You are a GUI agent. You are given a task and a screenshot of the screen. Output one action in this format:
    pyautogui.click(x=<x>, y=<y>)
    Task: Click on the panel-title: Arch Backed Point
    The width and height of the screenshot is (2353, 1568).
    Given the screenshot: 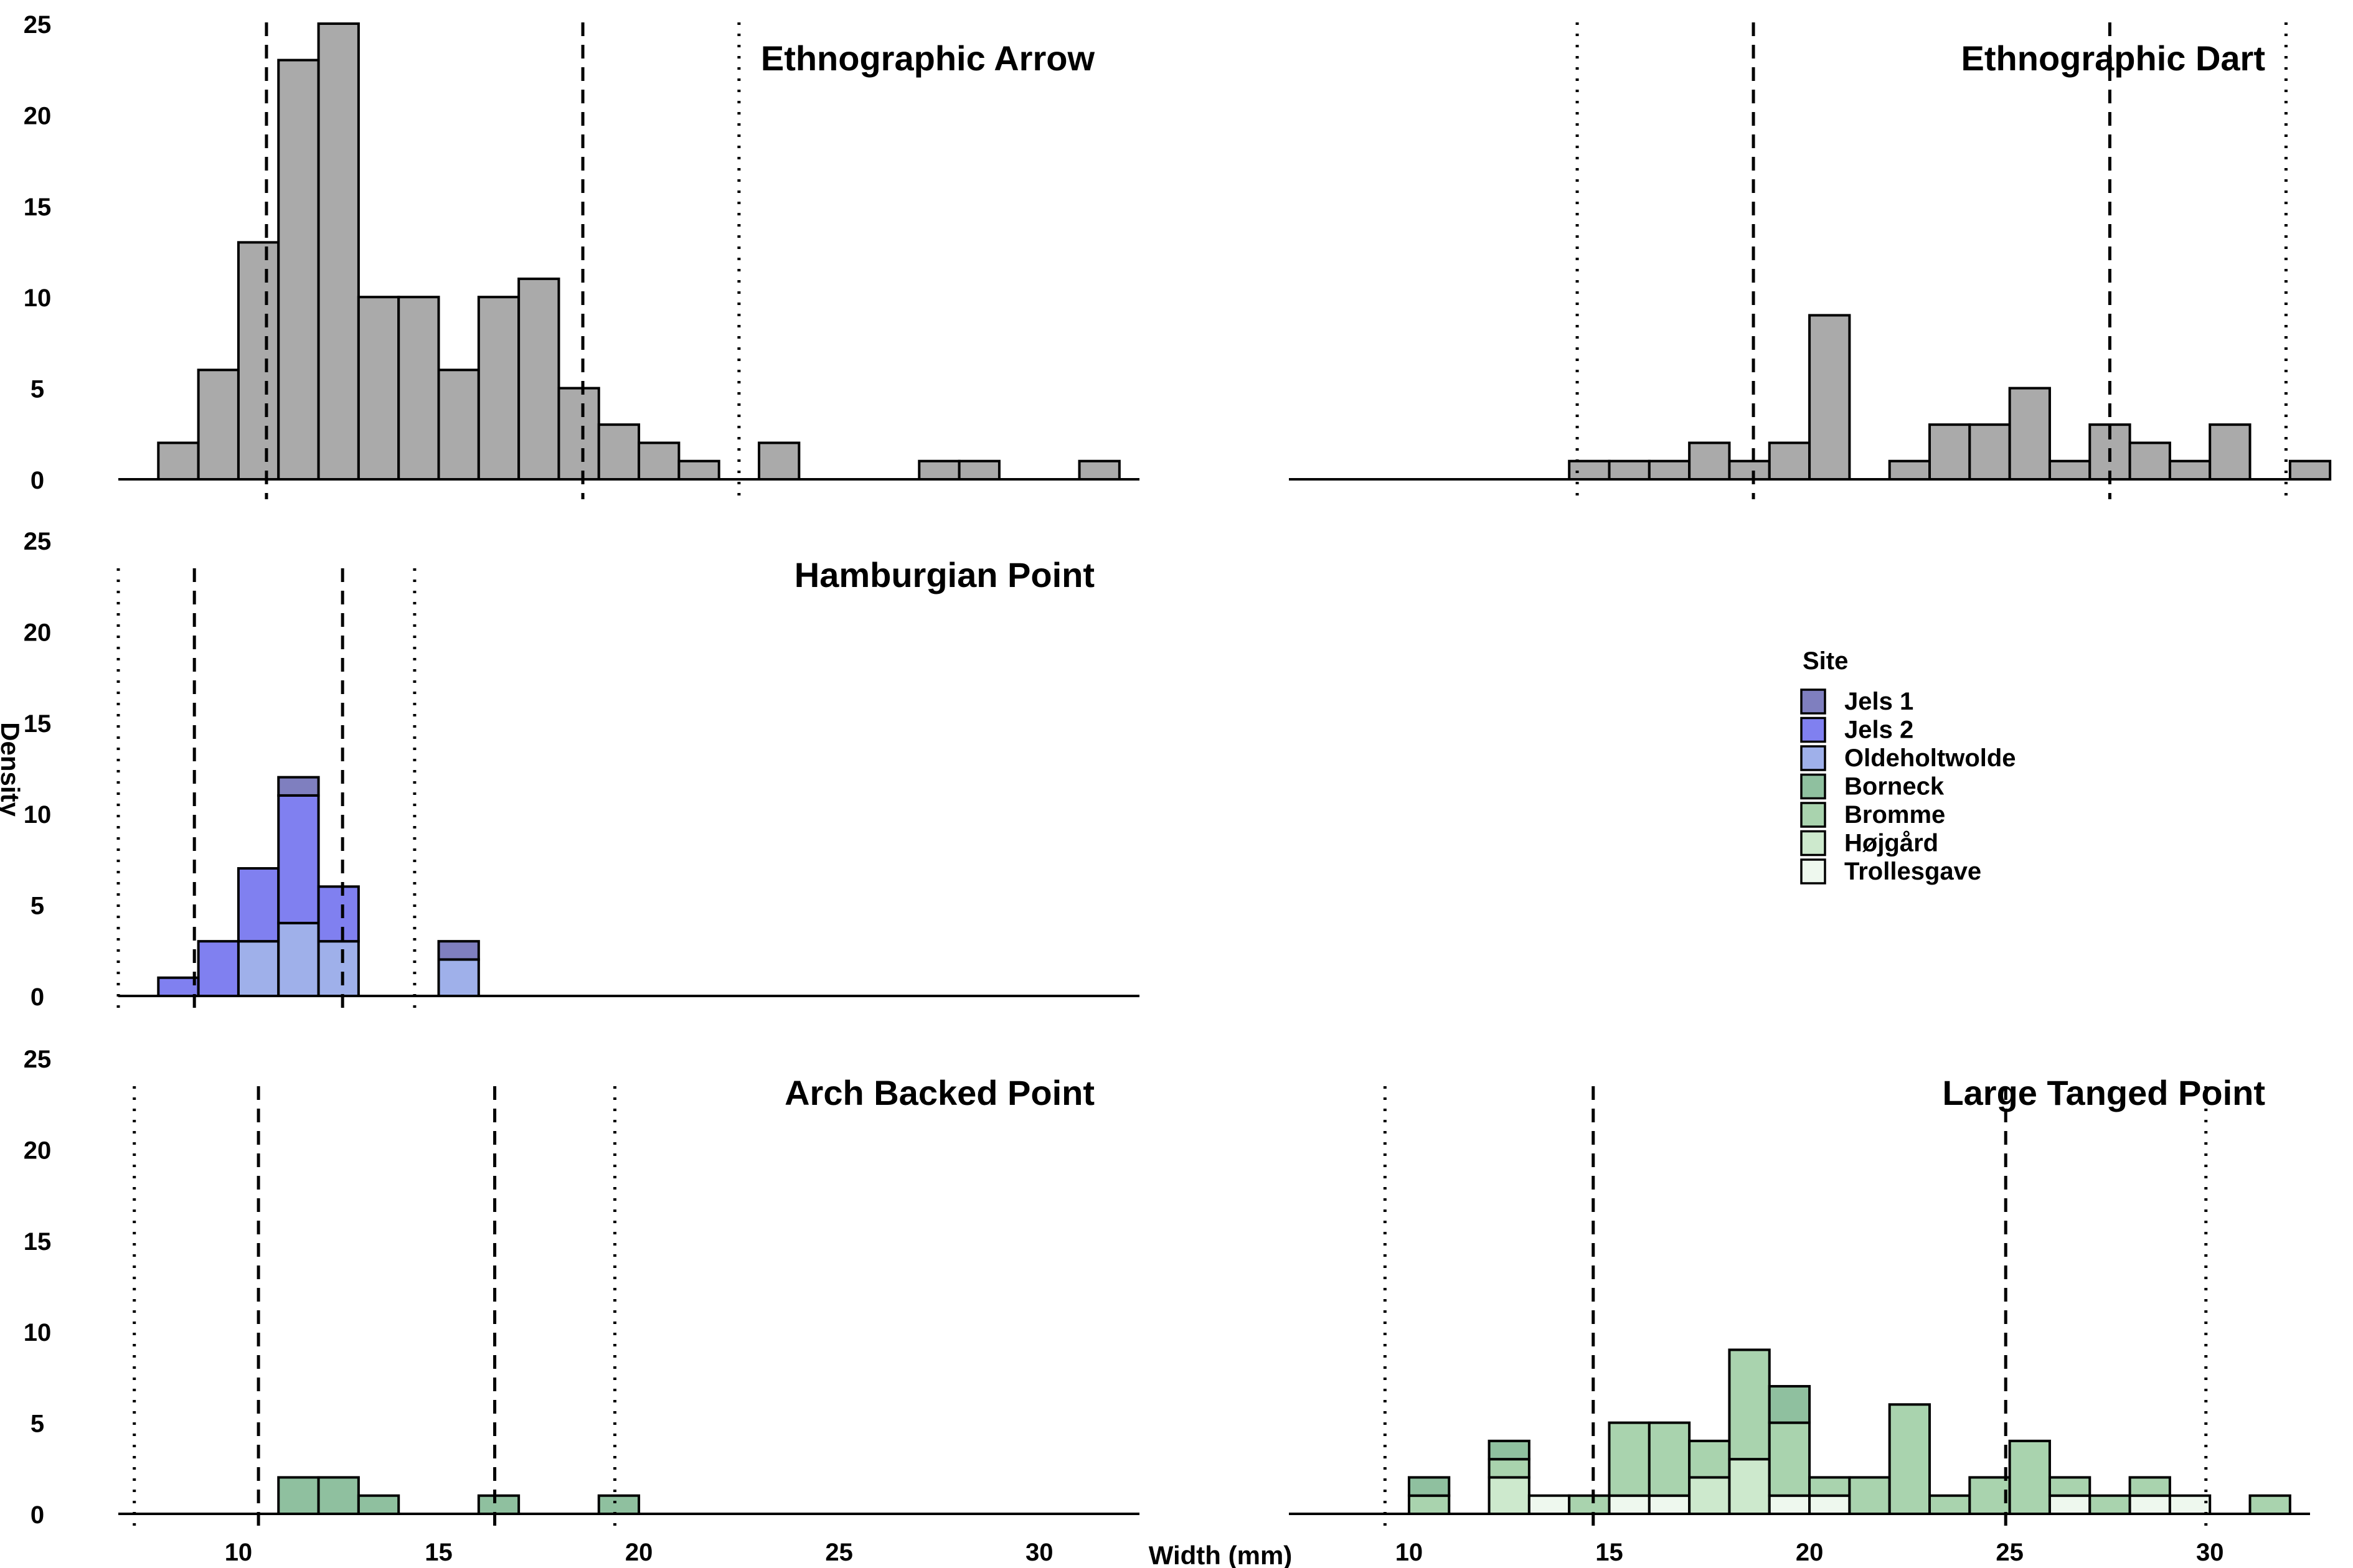 What is the action you would take?
    pyautogui.click(x=940, y=1092)
    